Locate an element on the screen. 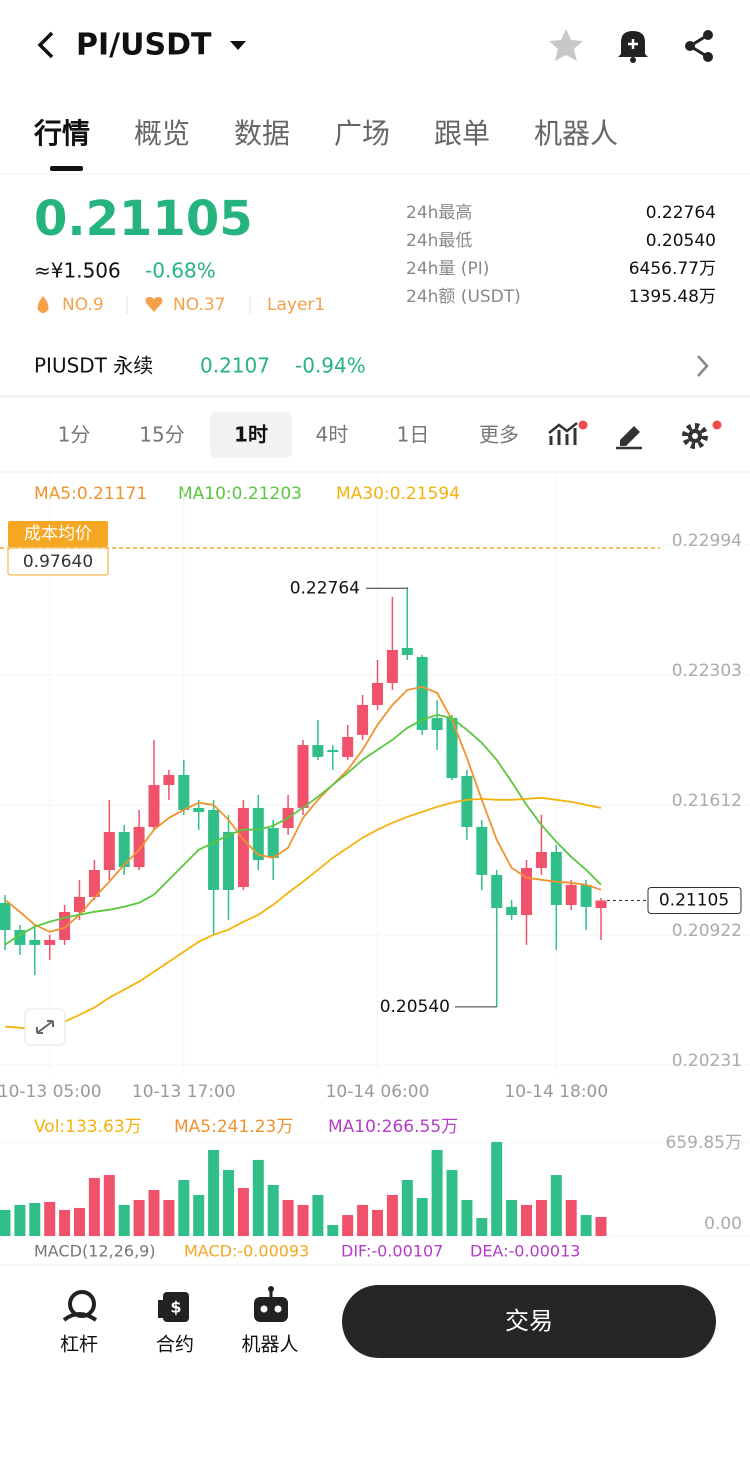  interval-tab: 更多 is located at coordinates (499, 435).